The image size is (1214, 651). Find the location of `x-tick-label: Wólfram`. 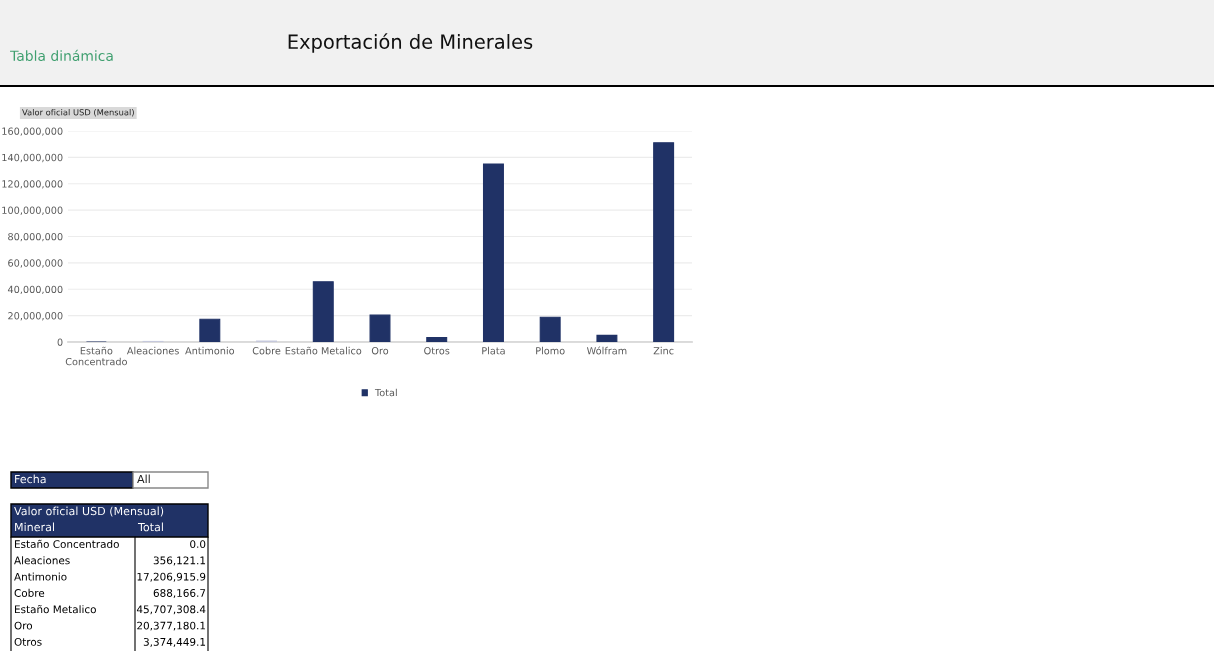

x-tick-label: Wólfram is located at coordinates (606, 350).